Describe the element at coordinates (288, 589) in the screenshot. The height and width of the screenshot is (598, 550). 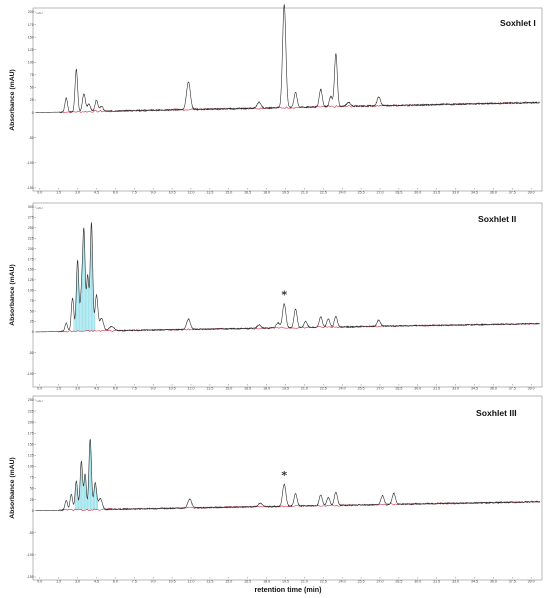
I see `x-axis-label: retention time (min)` at that location.